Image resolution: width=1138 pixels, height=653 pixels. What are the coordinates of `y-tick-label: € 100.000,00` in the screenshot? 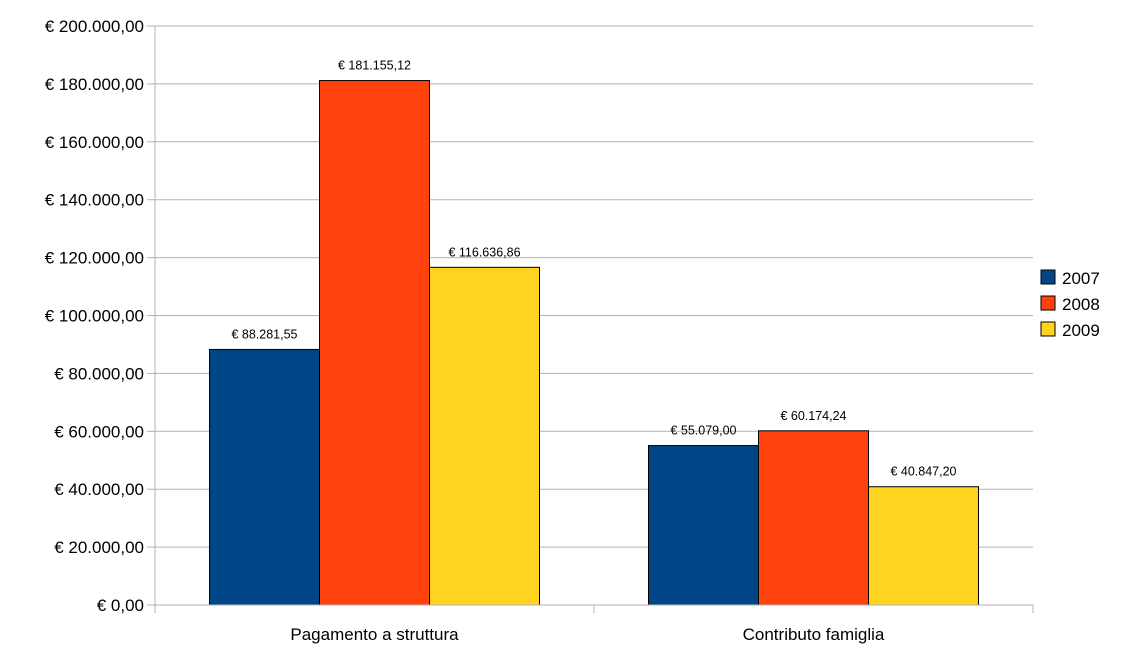 It's located at (94, 316).